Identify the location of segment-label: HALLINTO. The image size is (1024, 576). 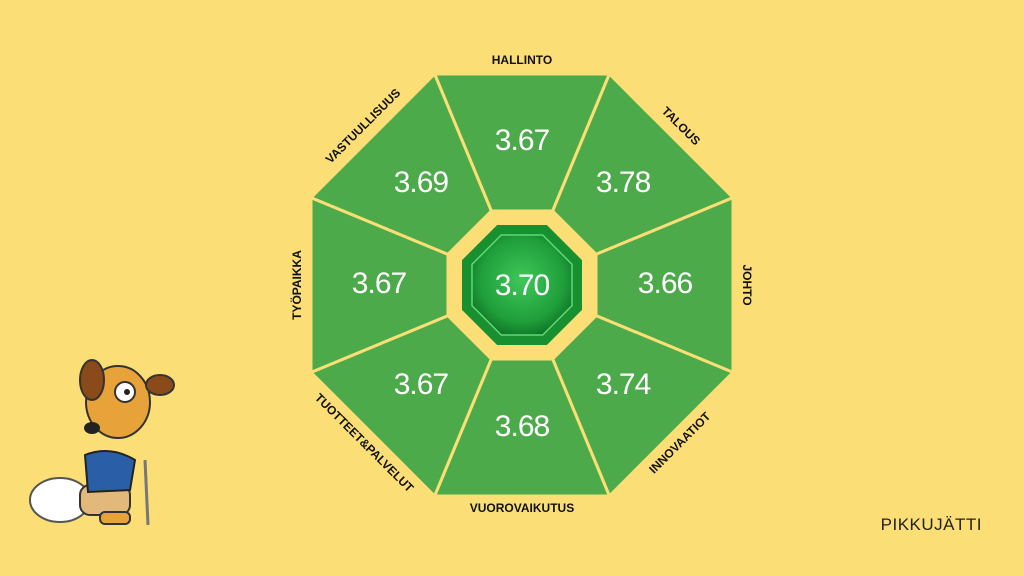
(522, 60).